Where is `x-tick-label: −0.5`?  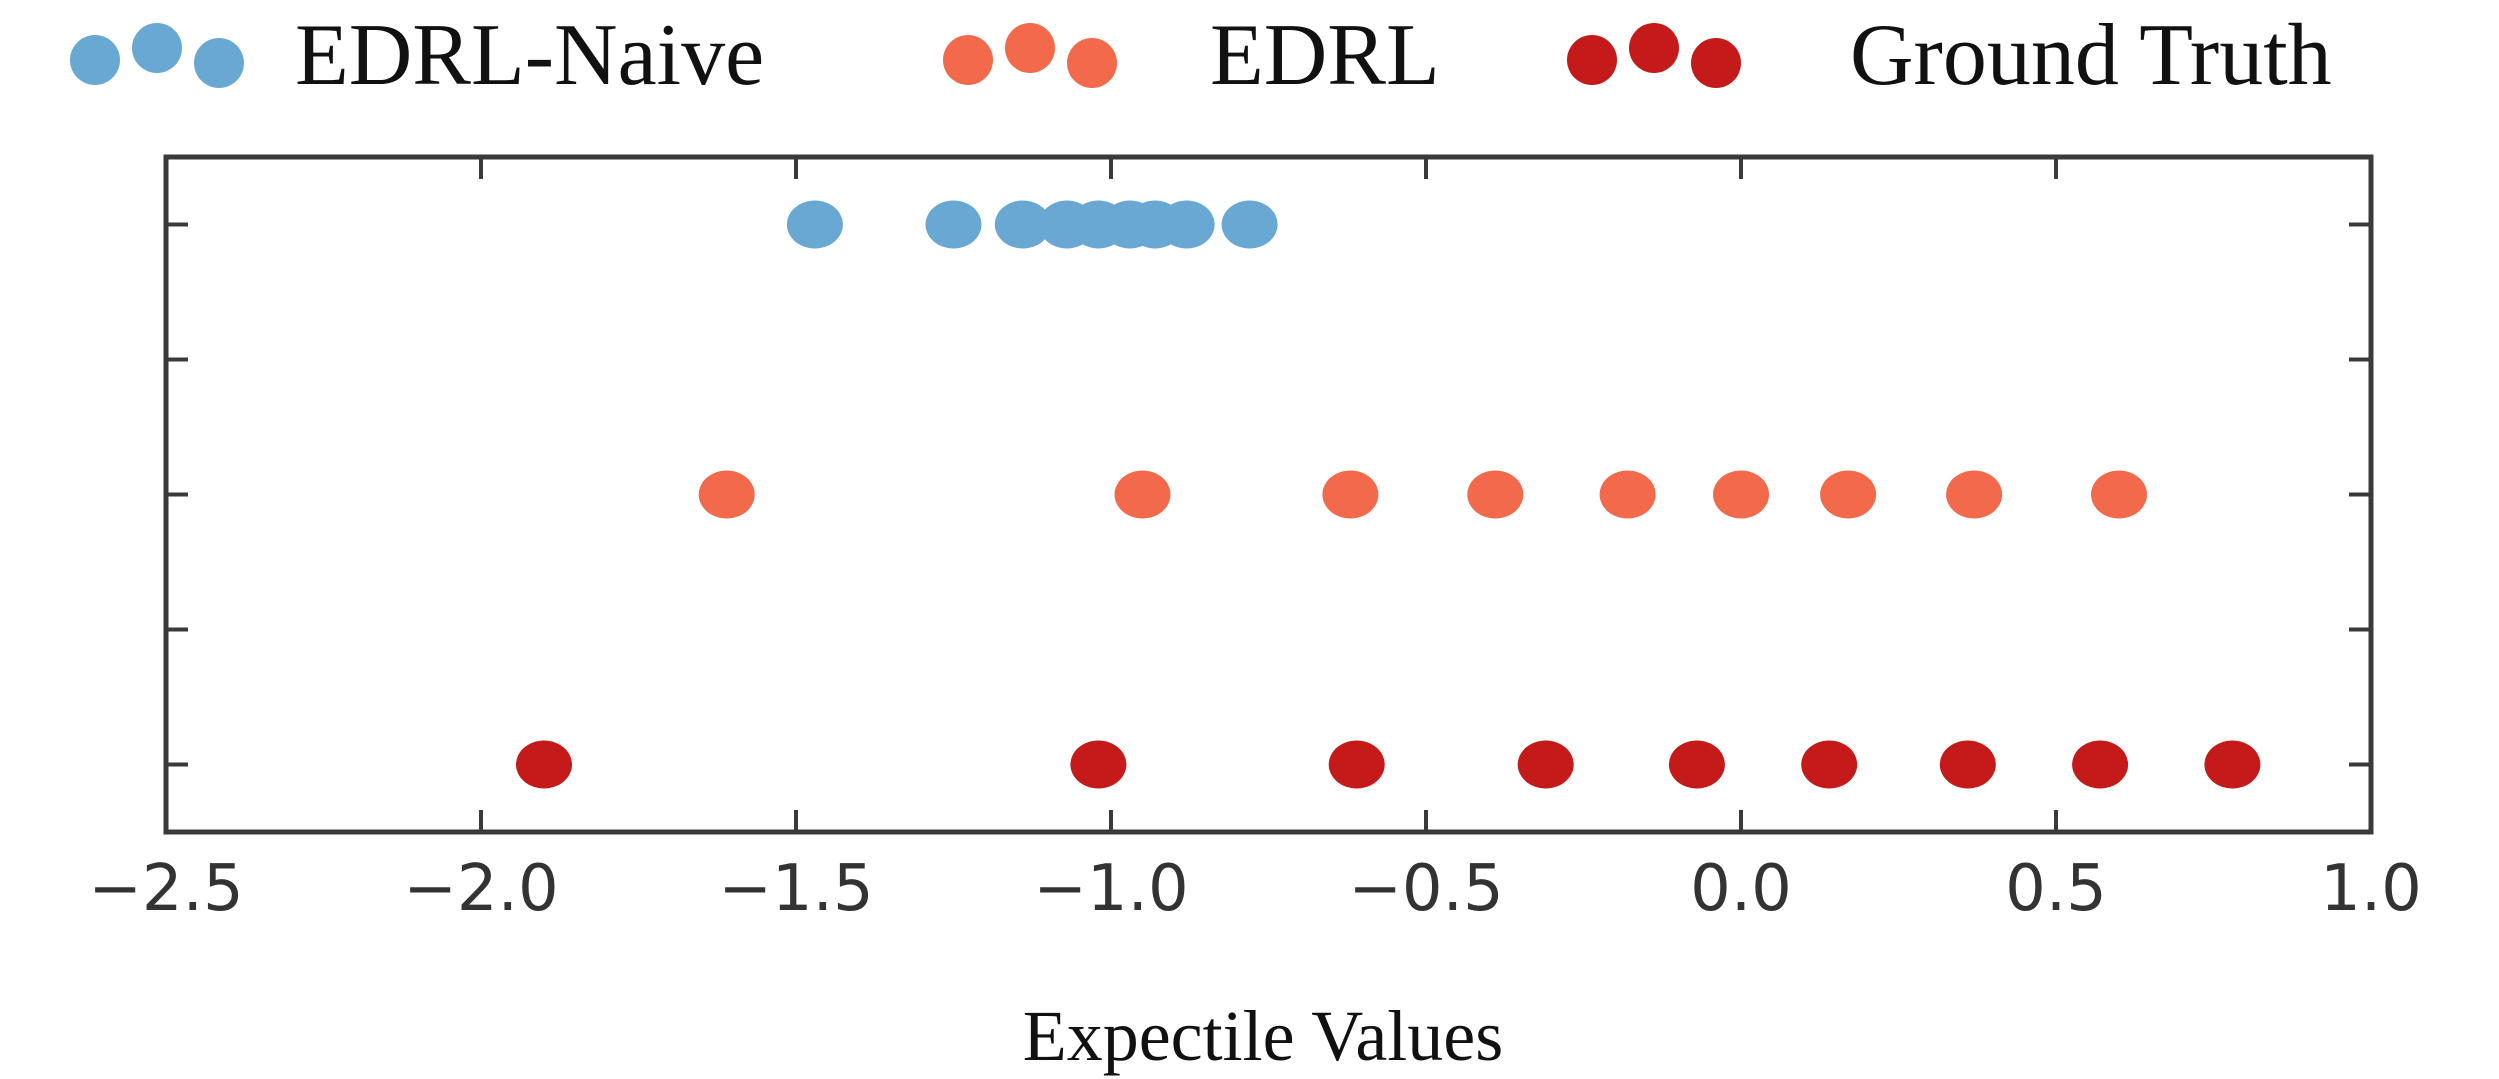 x-tick-label: −0.5 is located at coordinates (1425, 889).